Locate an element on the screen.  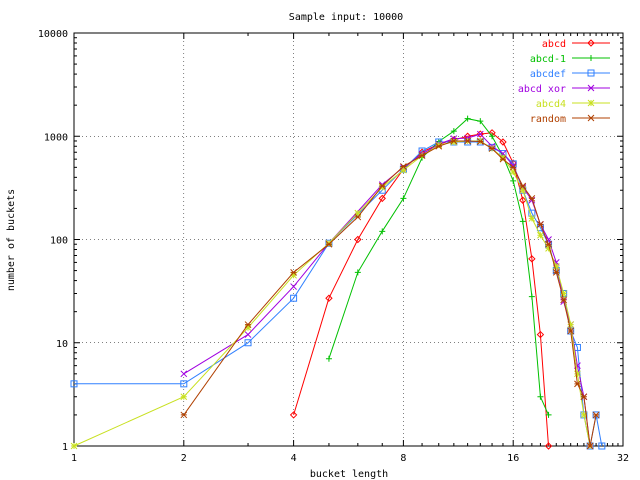
legend-entry-abcd4: abcd4 is located at coordinates (573, 104).